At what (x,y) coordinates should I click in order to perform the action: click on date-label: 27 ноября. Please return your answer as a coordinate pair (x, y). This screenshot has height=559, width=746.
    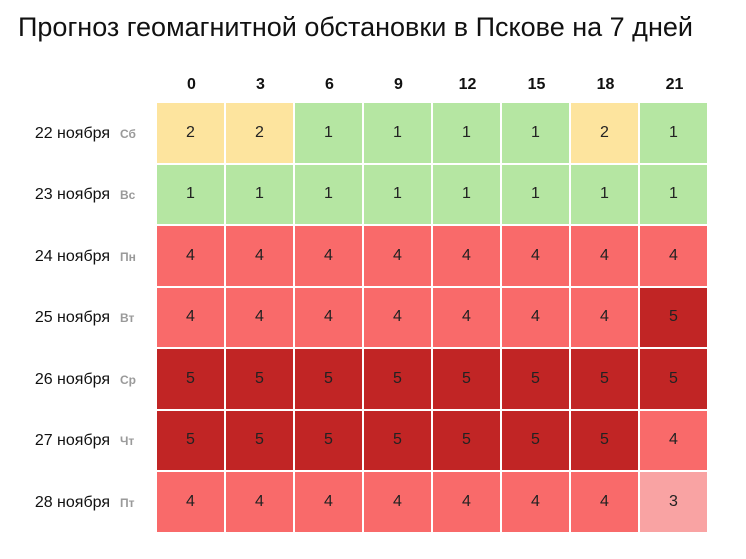
    Looking at the image, I should click on (72, 441).